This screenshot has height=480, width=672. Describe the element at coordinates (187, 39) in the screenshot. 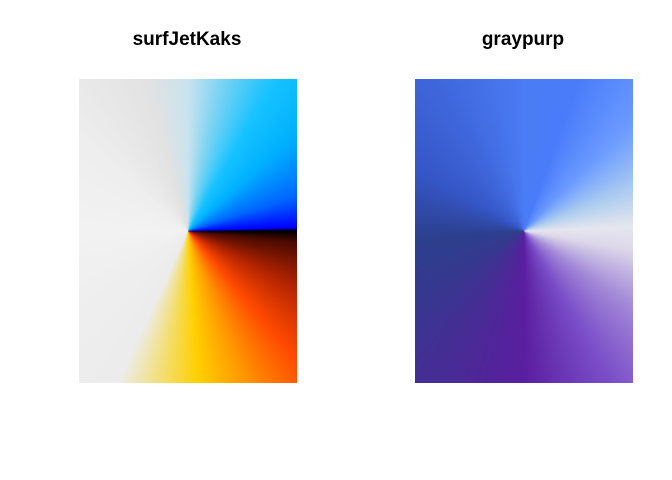

I see `panel-title-surfjetkaks: surfJetKaks` at that location.